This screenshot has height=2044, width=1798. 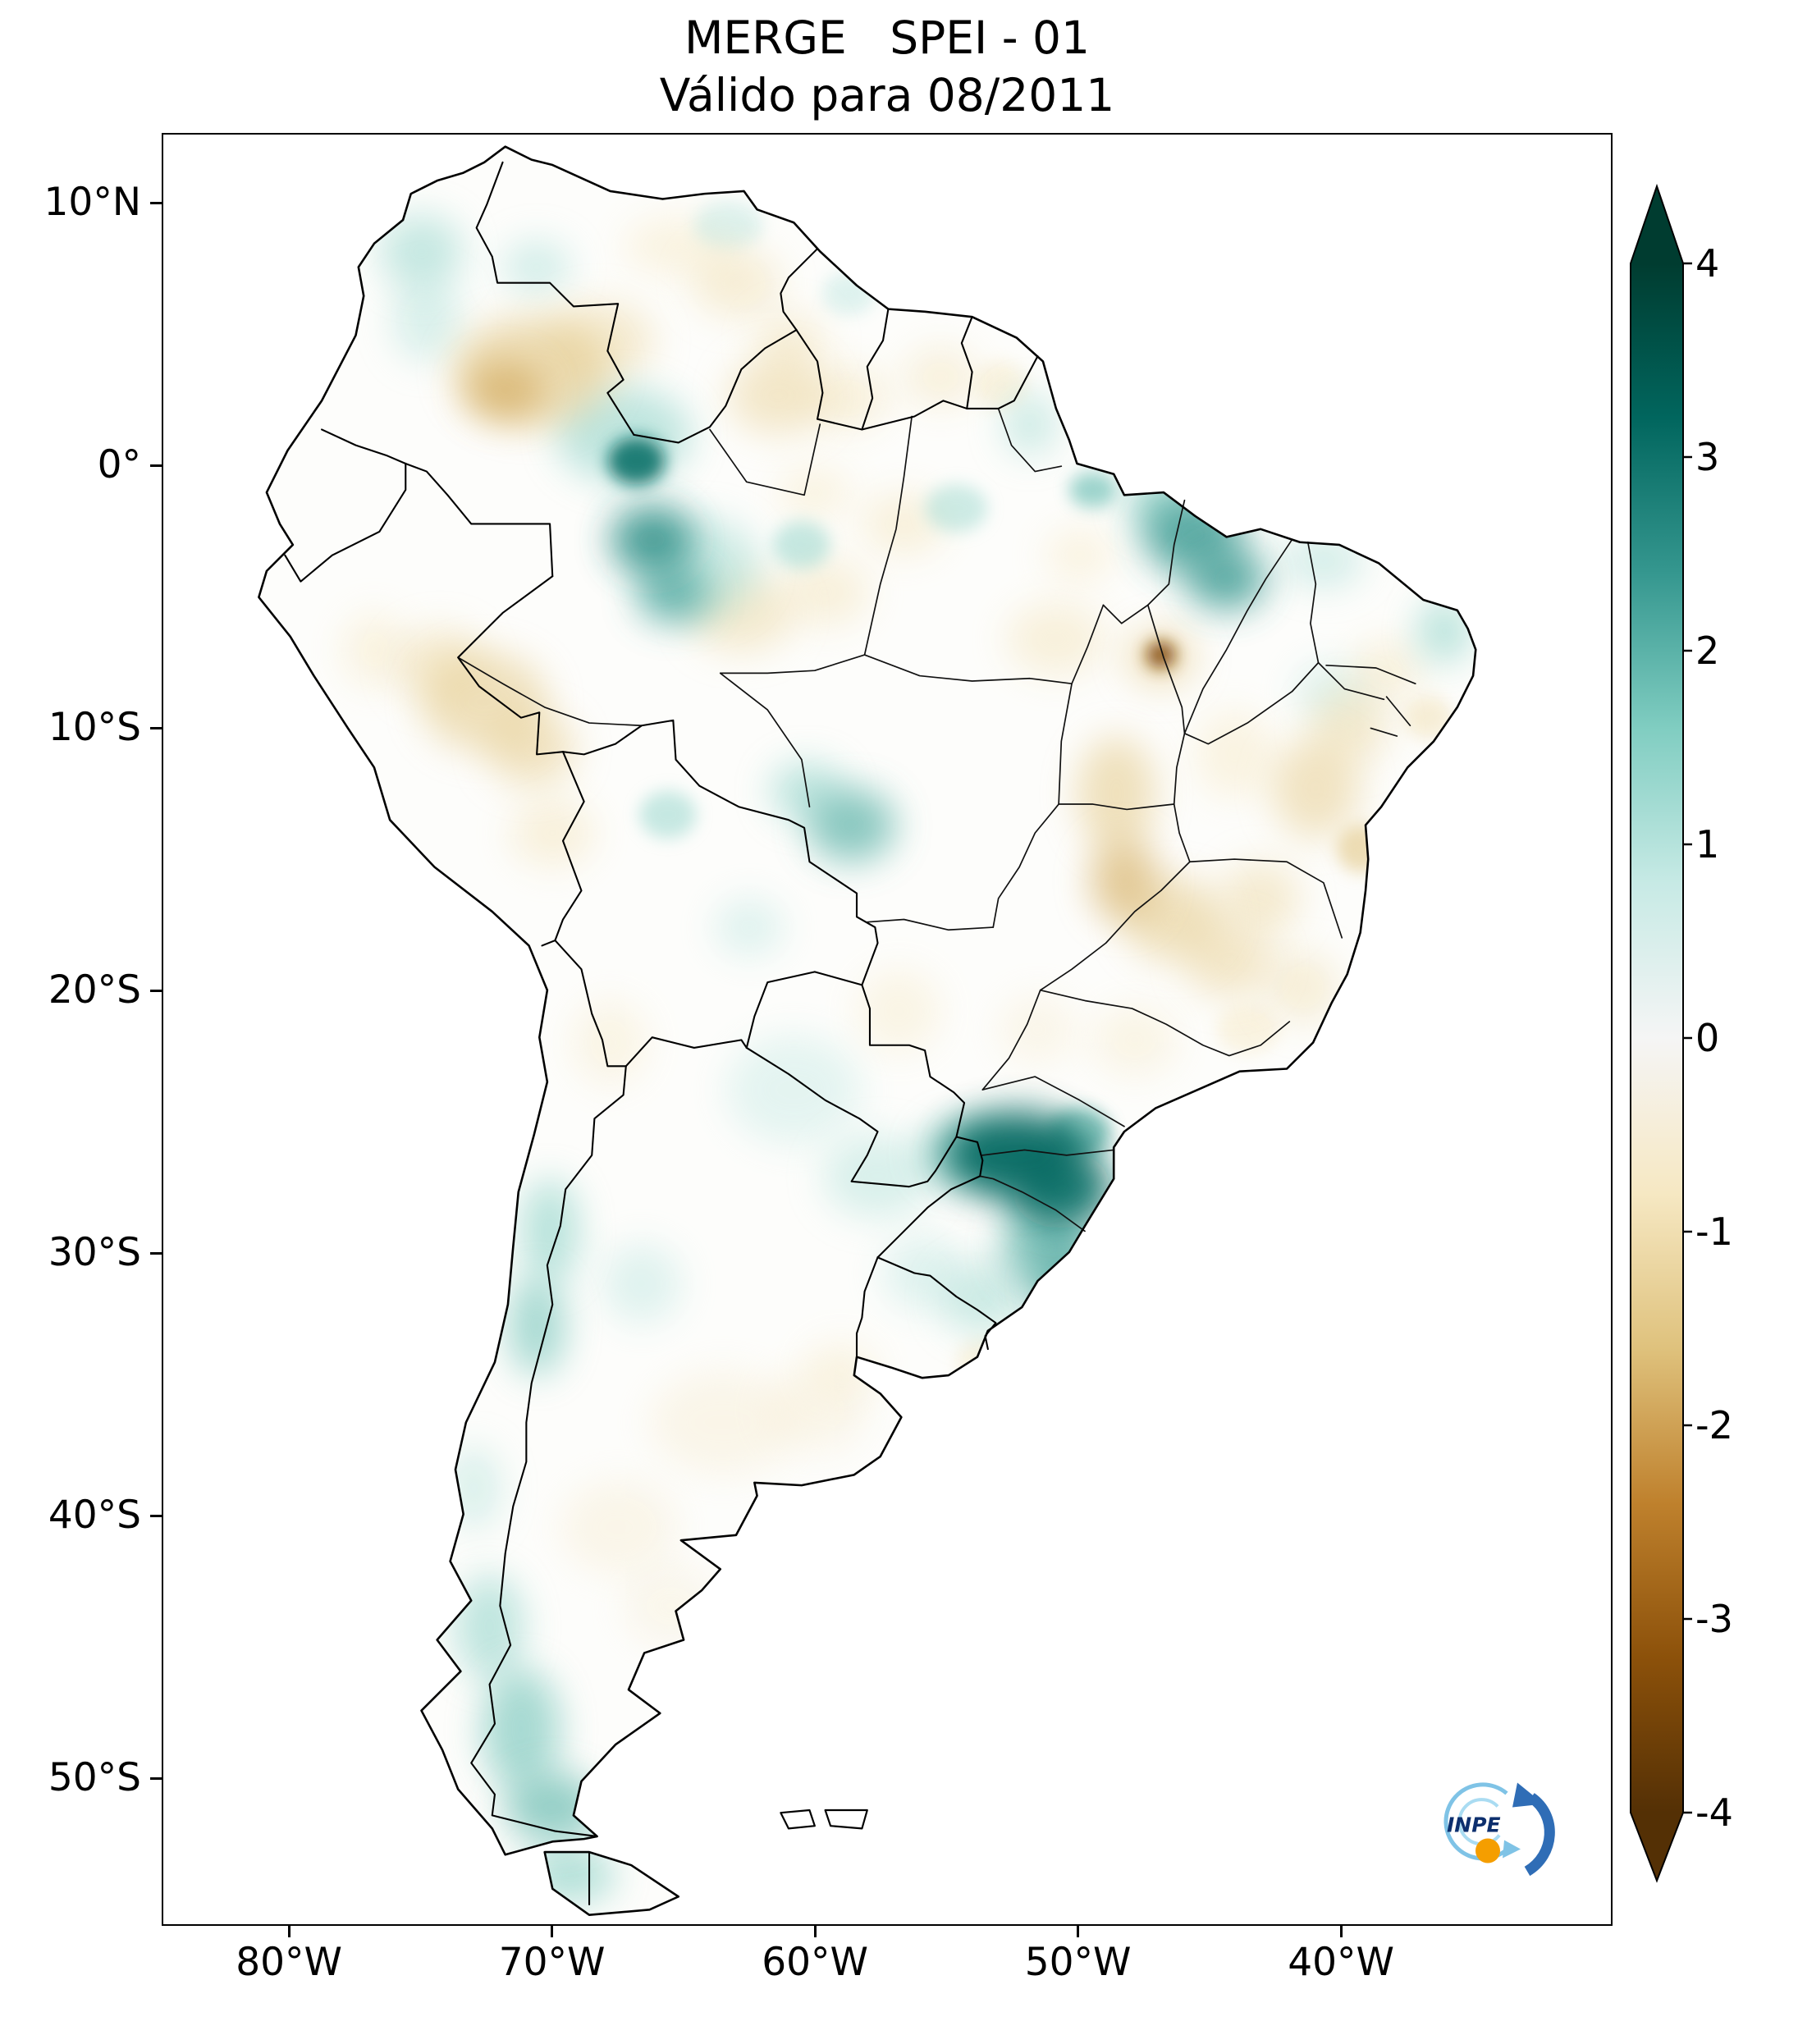 What do you see at coordinates (1528, 1795) in the screenshot?
I see `logo-blue-arrowhead-icon` at bounding box center [1528, 1795].